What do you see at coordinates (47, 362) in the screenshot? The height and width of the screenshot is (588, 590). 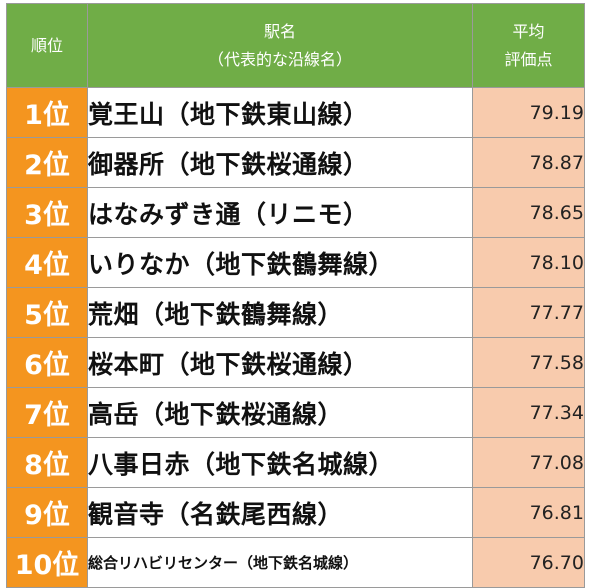 I see `rank-cell: 6位` at bounding box center [47, 362].